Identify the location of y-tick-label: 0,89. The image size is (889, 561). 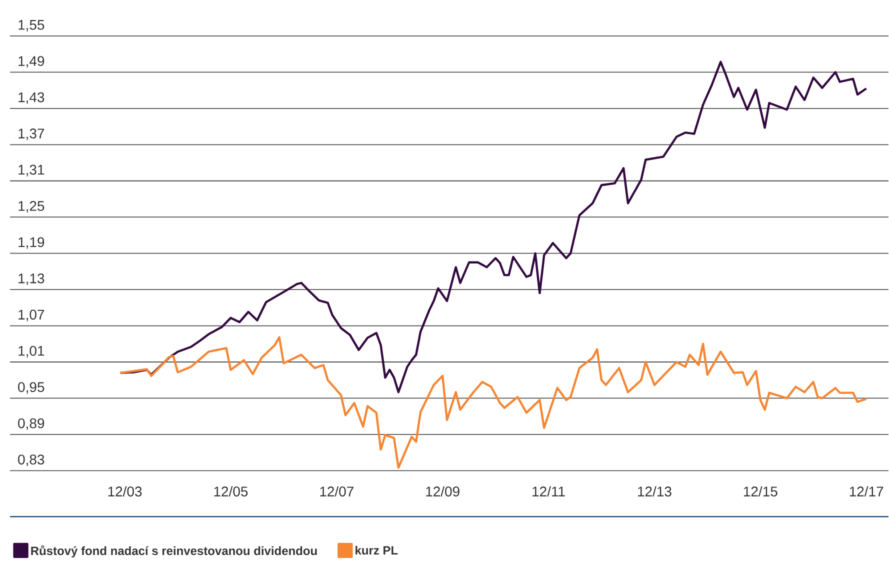
(31, 424).